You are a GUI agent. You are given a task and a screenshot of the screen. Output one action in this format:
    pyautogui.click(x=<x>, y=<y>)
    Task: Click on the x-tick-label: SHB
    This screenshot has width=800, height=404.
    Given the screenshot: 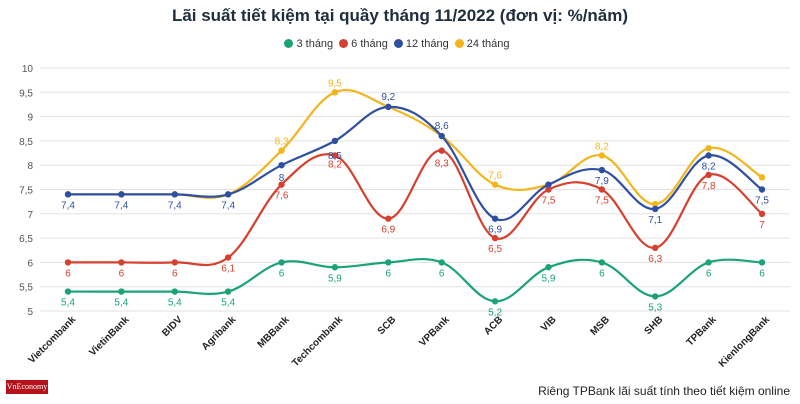 What is the action you would take?
    pyautogui.click(x=654, y=325)
    